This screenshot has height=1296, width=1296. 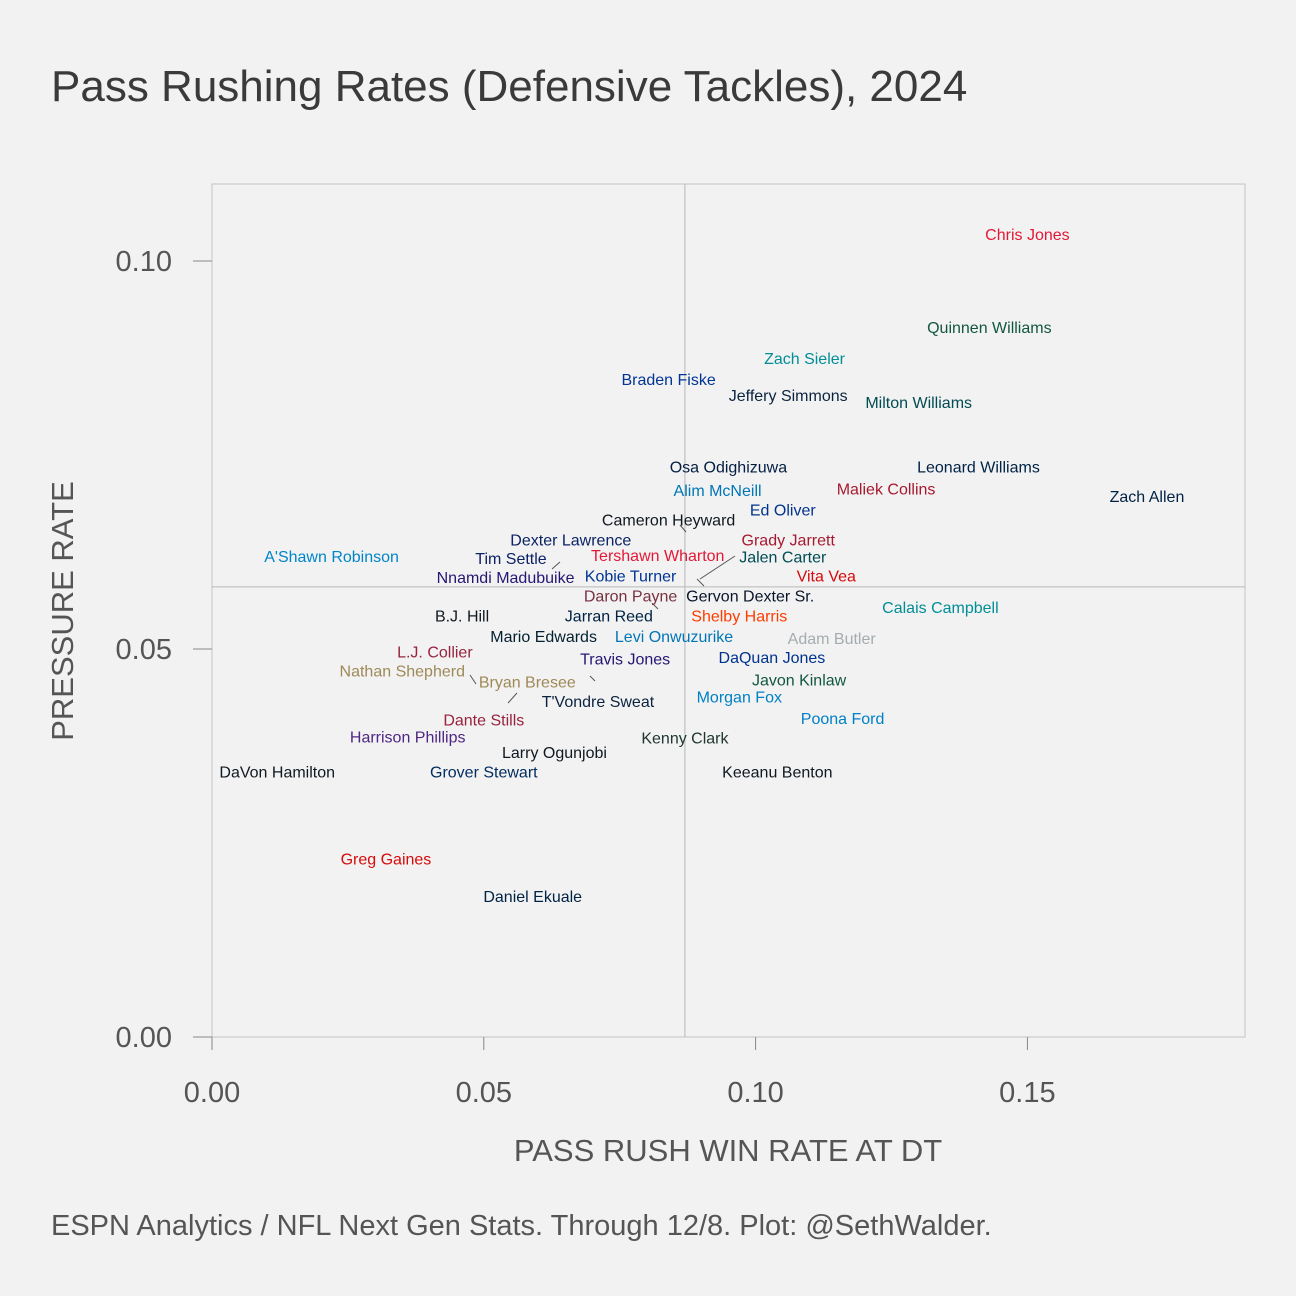 What do you see at coordinates (940, 608) in the screenshot?
I see `player-label: Calais Campbell` at bounding box center [940, 608].